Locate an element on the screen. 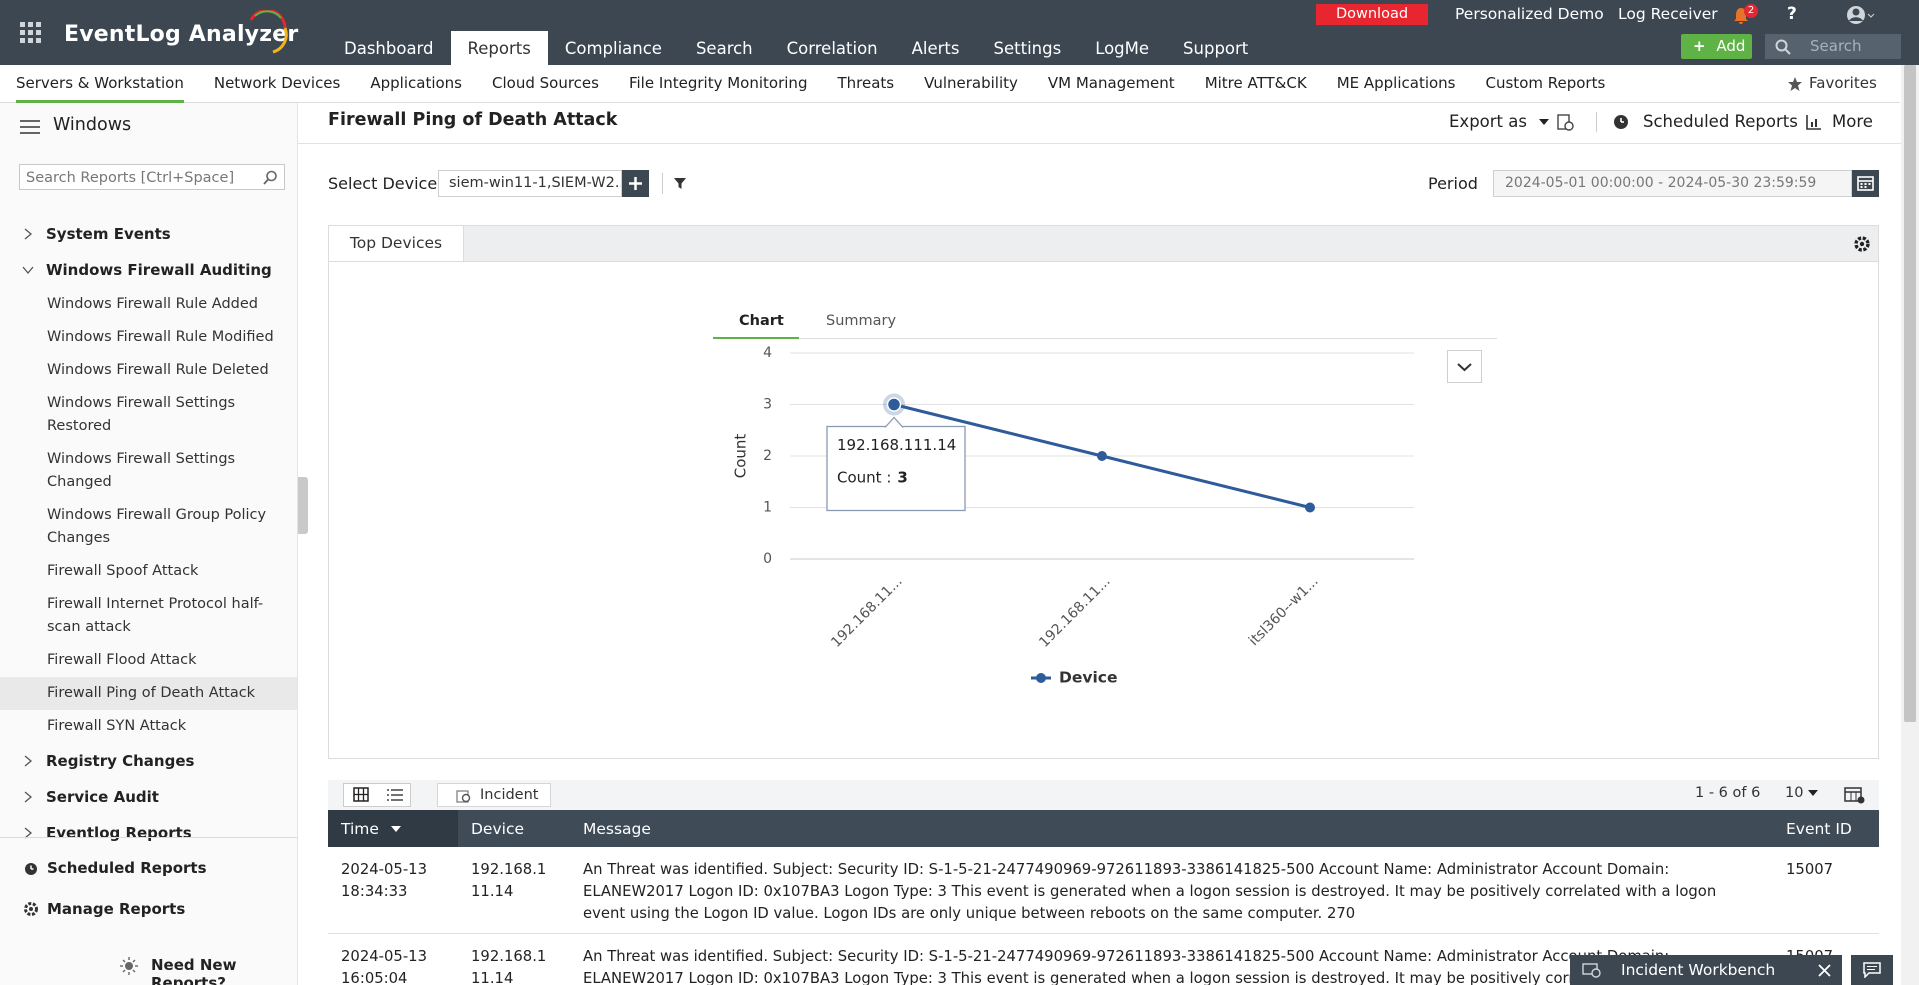 This screenshot has height=985, width=1919. top-link: Personalized Demo is located at coordinates (1529, 14).